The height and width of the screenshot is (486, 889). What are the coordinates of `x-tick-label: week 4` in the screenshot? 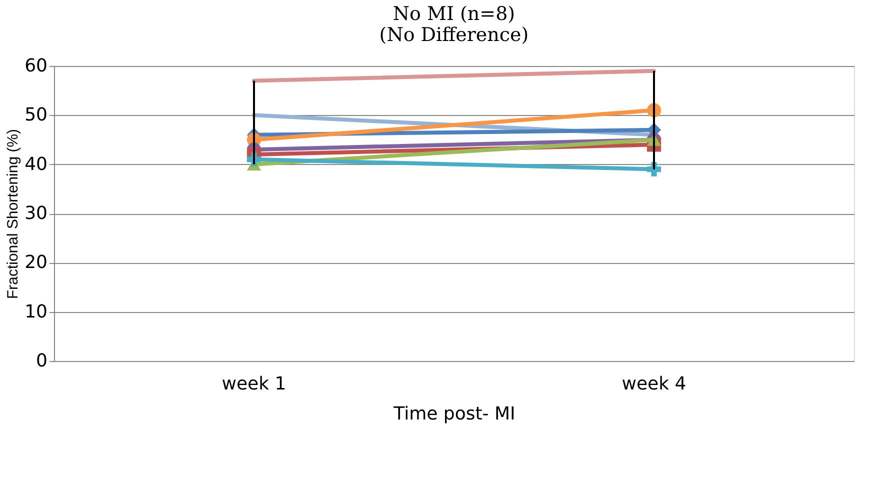 It's located at (654, 384).